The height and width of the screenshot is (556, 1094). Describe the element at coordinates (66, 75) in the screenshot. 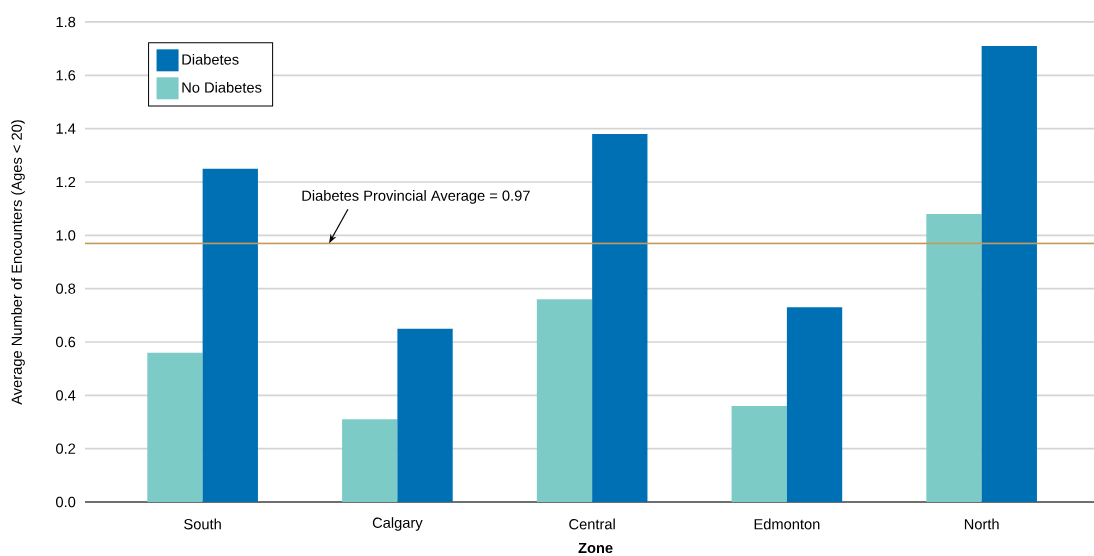

I see `y-tick-label: 1.6` at that location.